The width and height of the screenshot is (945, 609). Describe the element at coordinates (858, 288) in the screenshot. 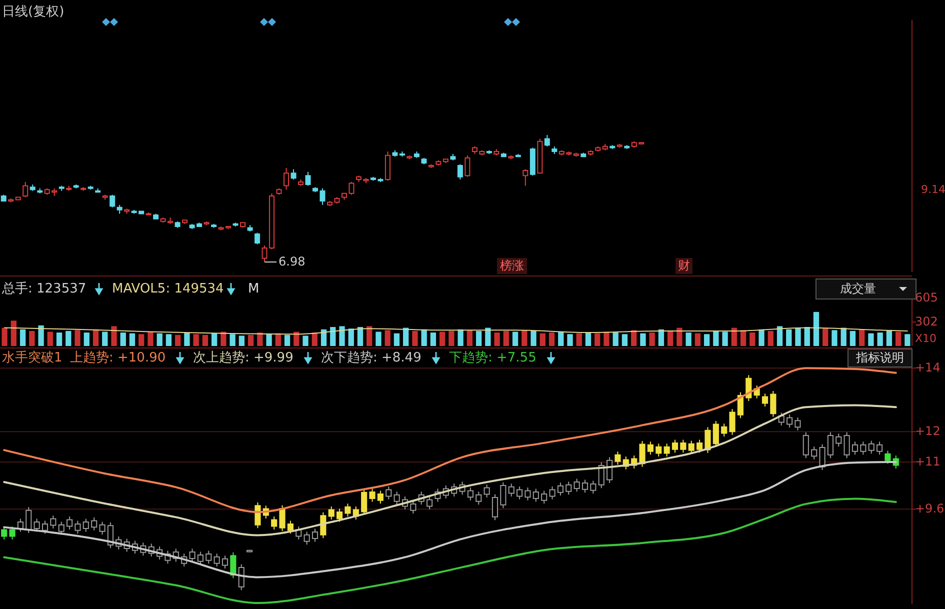

I see `annotation: 成交量` at that location.